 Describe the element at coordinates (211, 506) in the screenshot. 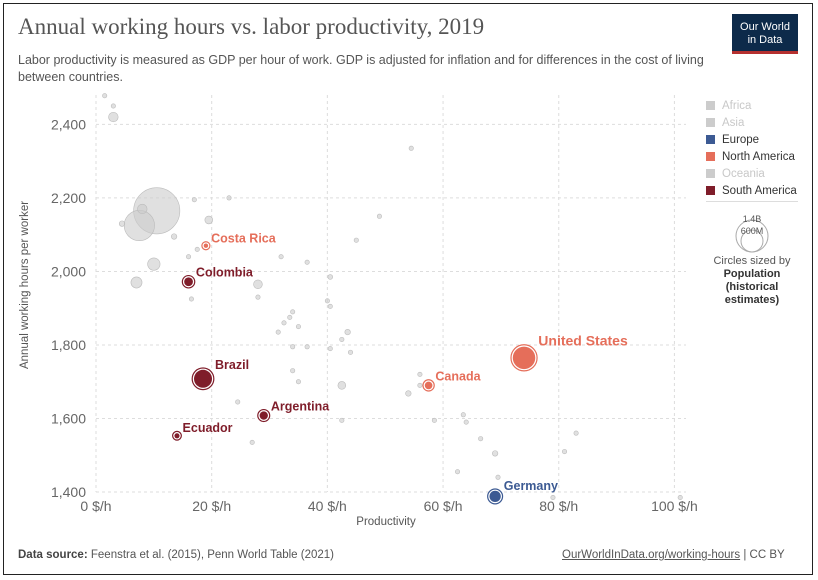

I see `x-tick-label: 20 $/h` at that location.